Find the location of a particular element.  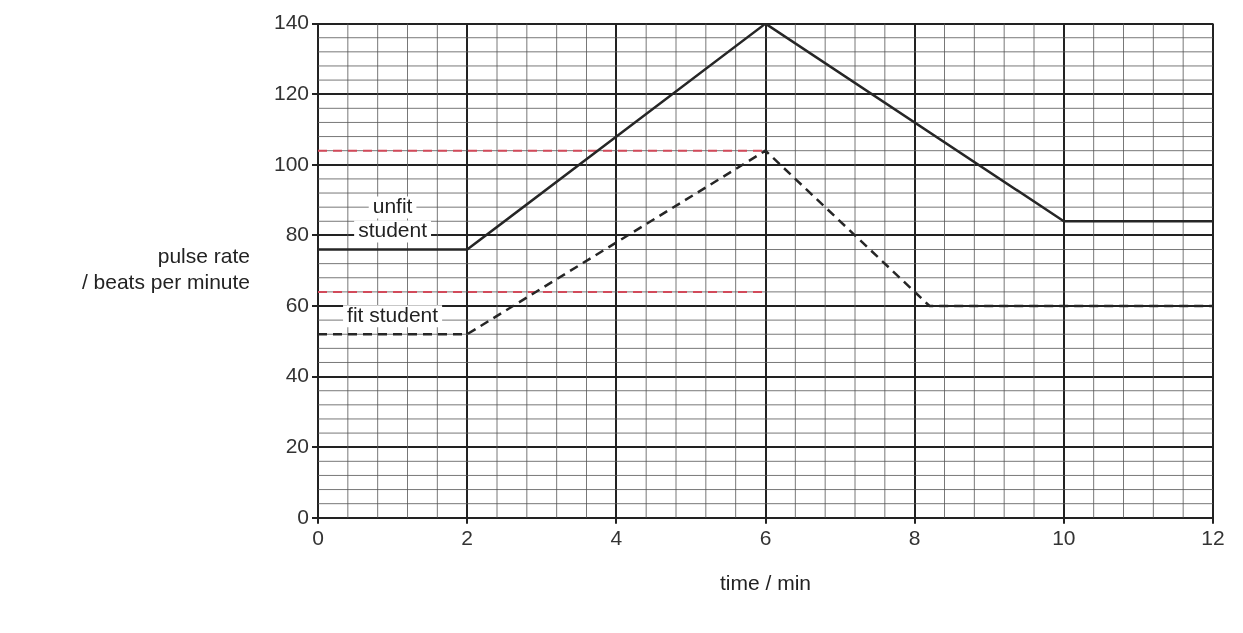

y-tick-label: 0 is located at coordinates (303, 516).